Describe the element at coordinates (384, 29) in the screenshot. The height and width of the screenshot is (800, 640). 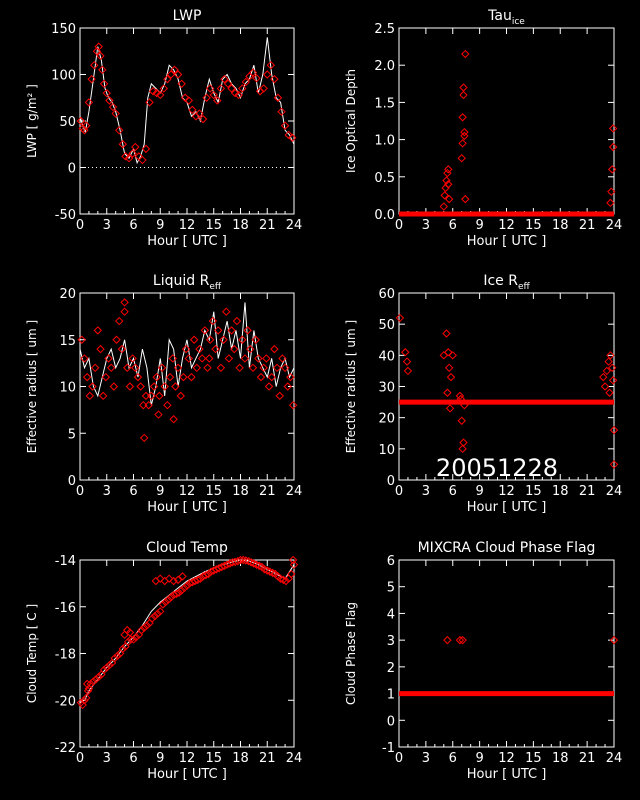
I see `y-tick-label: 2.5` at that location.